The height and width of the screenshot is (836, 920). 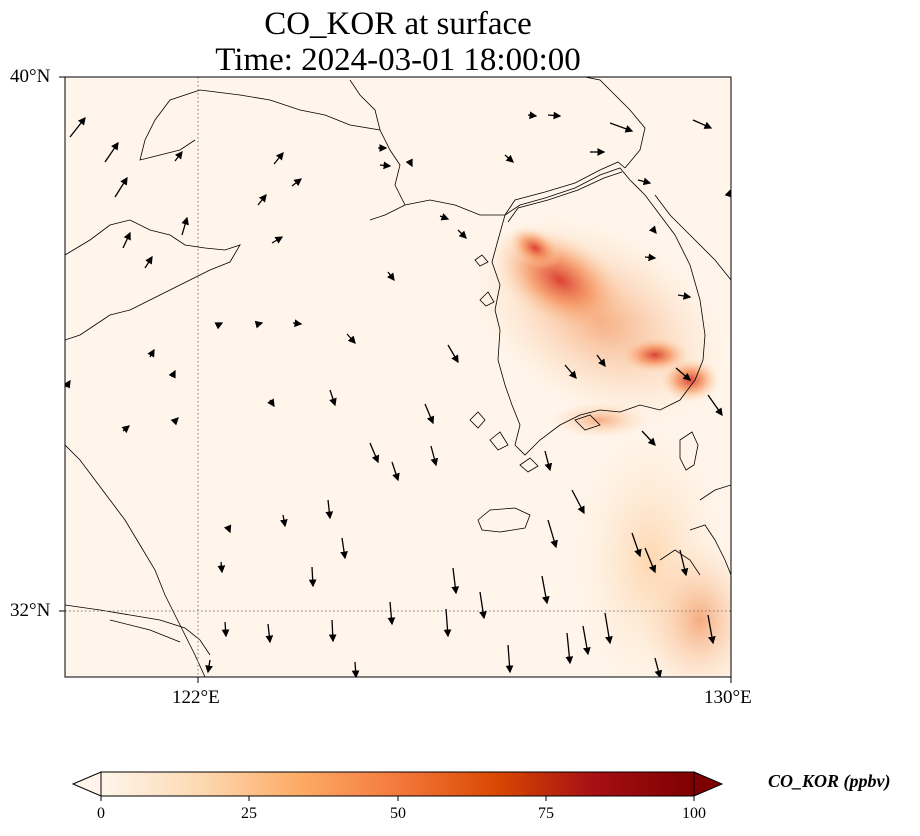 I want to click on colorbar-tick-75: 75, so click(x=546, y=813).